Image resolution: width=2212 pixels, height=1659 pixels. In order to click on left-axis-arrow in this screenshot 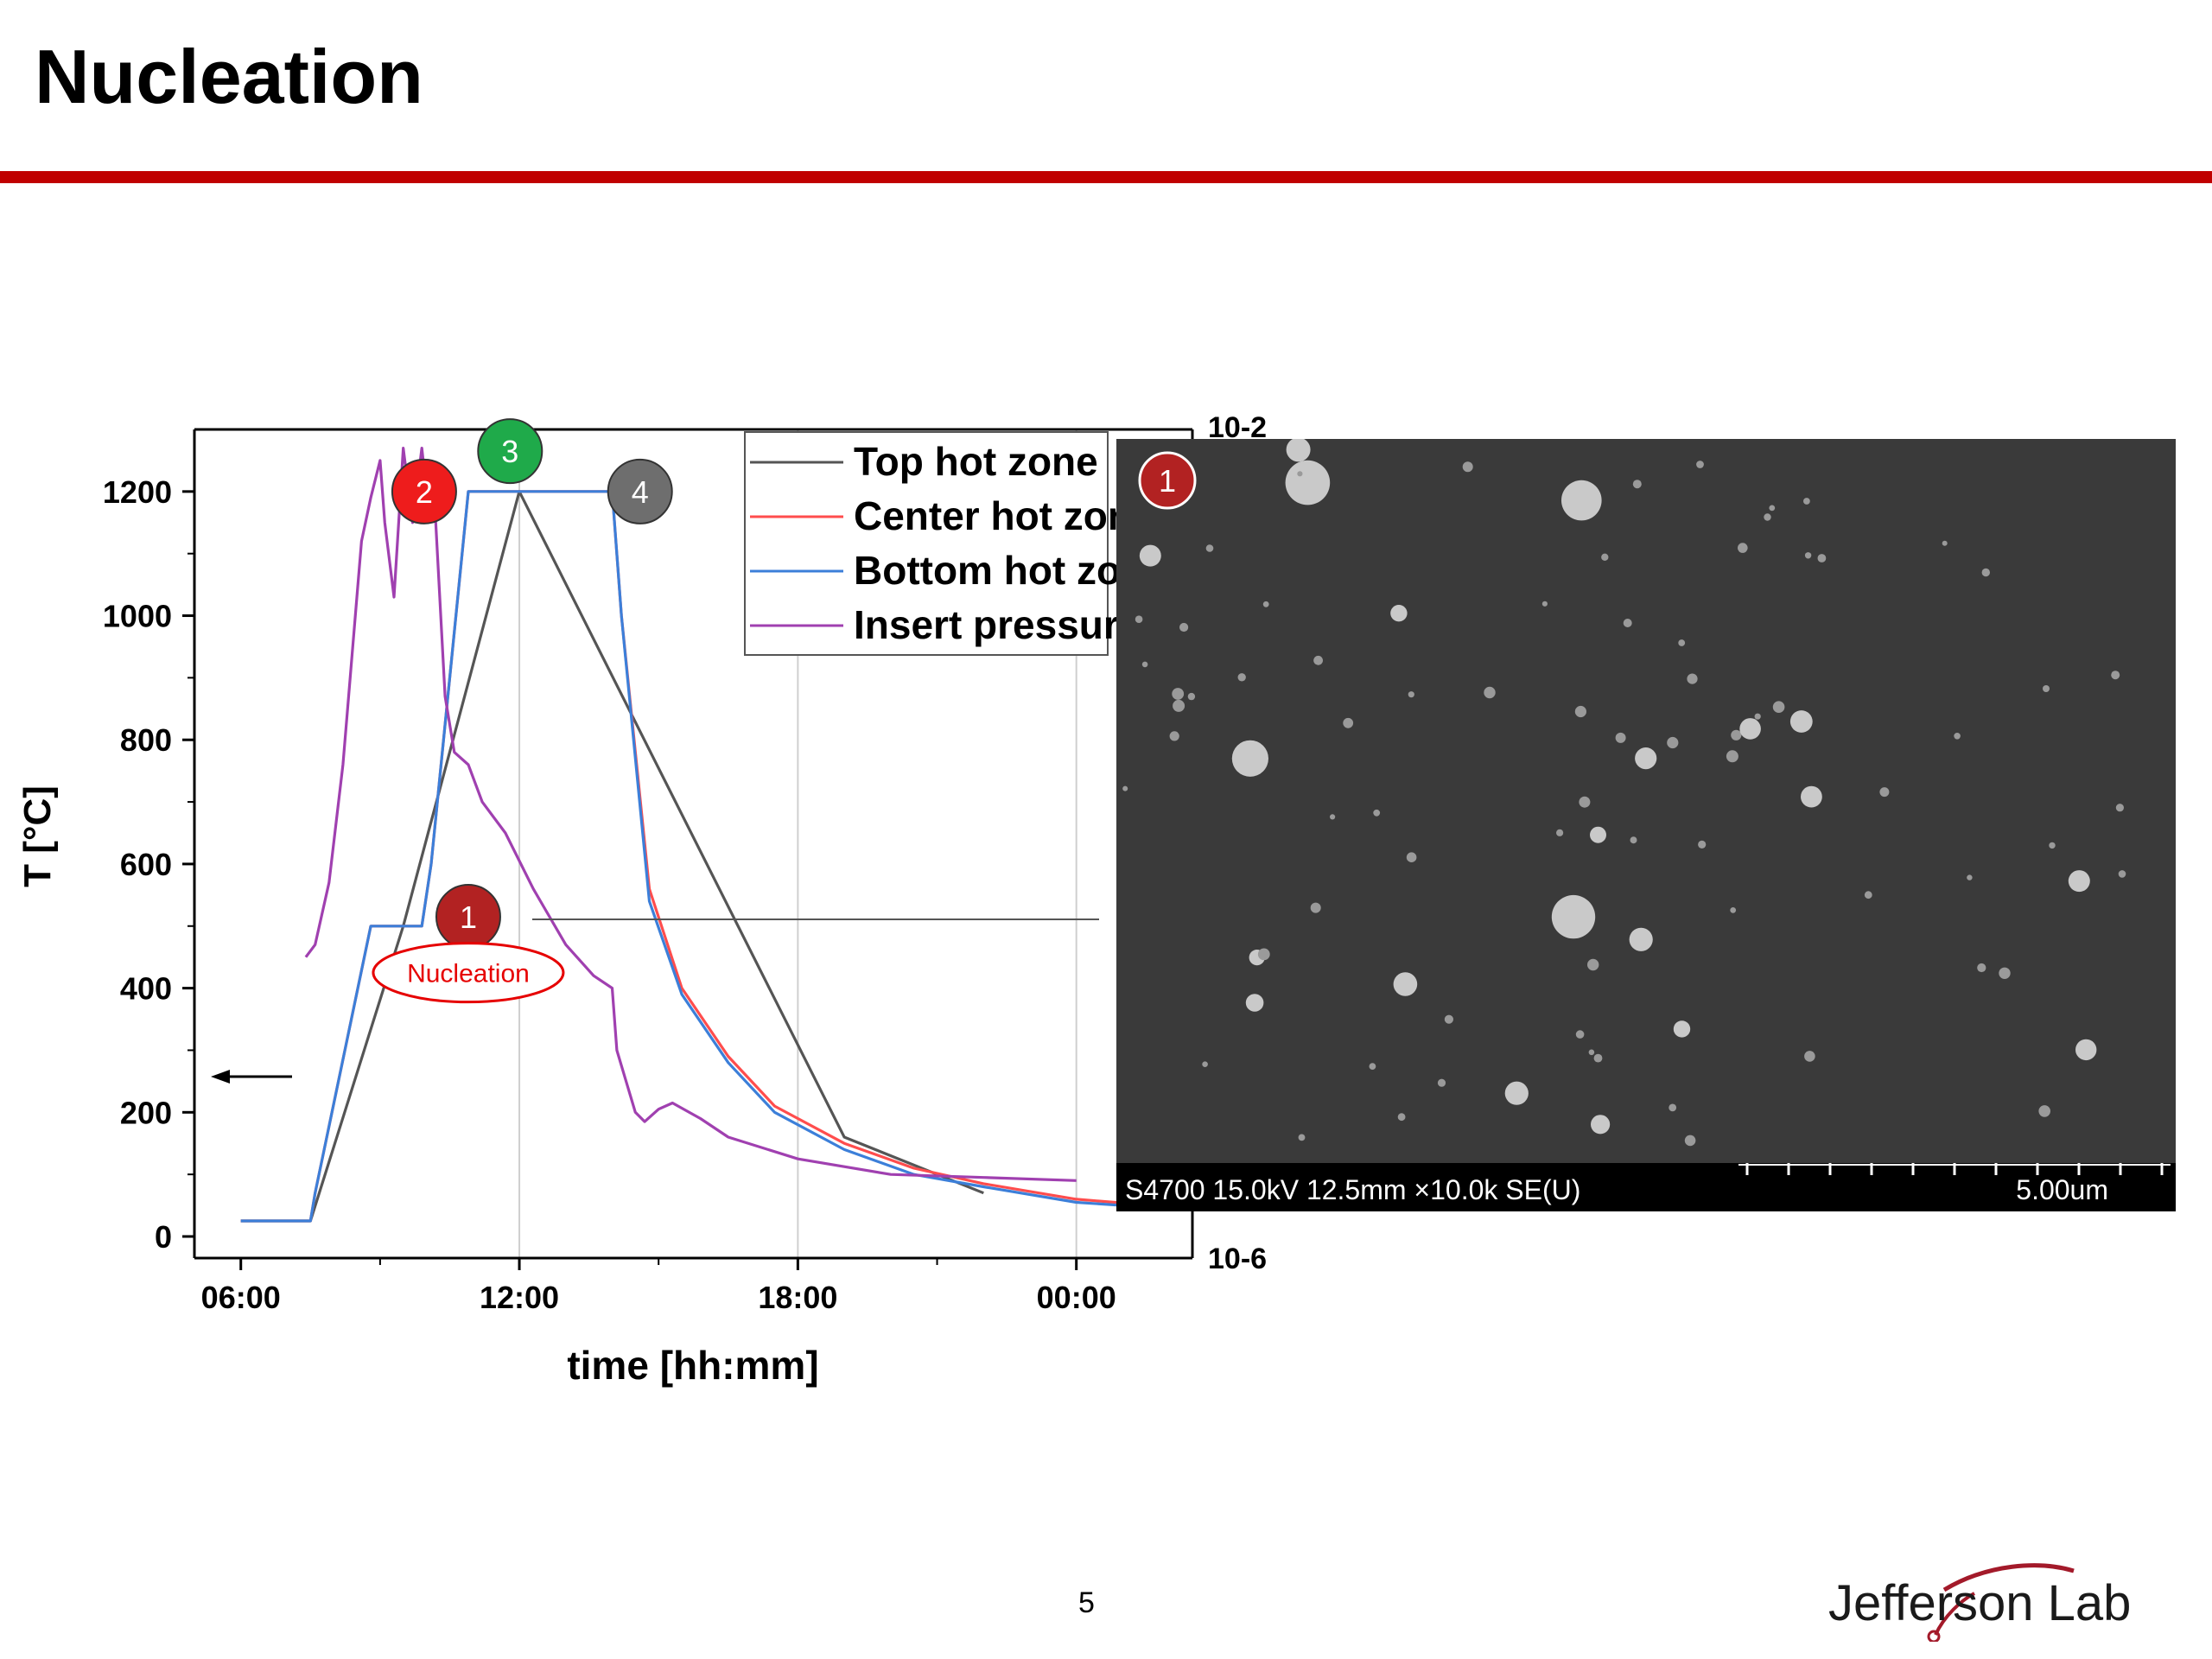, I will do `click(251, 1077)`.